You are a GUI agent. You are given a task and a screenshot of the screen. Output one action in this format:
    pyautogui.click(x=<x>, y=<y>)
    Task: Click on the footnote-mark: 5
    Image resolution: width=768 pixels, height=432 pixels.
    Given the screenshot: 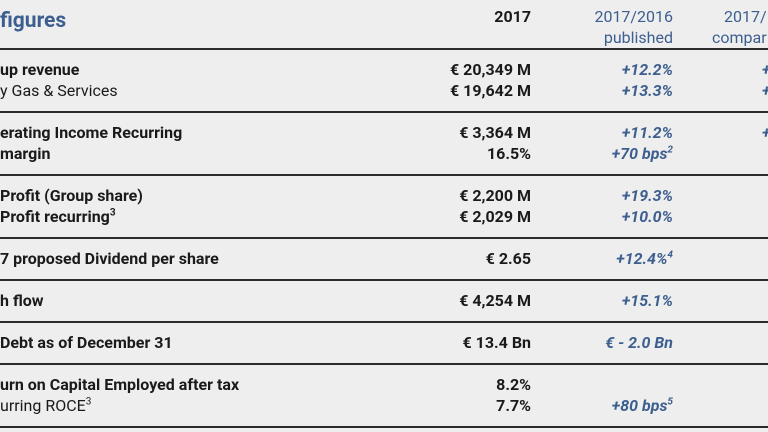 What is the action you would take?
    pyautogui.click(x=670, y=402)
    